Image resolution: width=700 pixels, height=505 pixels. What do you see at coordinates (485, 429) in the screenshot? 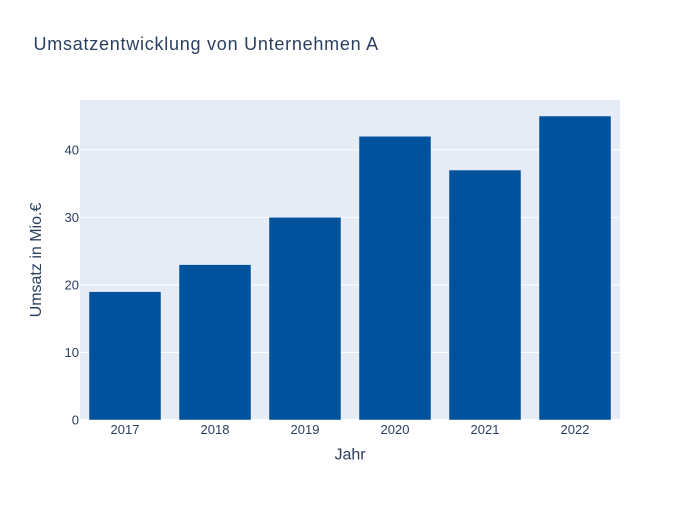
I see `svg-text: 2021` at bounding box center [485, 429].